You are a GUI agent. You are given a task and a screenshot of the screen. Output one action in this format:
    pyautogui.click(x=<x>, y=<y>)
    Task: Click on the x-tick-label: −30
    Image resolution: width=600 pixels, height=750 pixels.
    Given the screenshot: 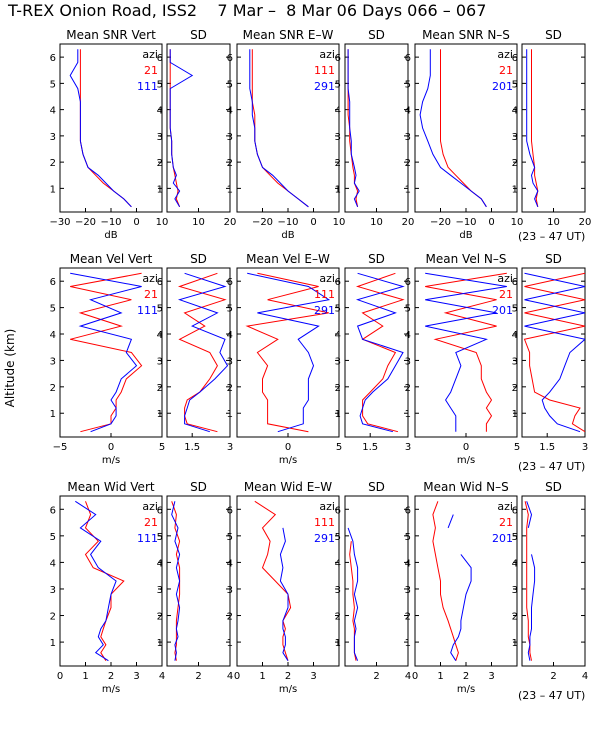 What is the action you would take?
    pyautogui.click(x=59, y=222)
    